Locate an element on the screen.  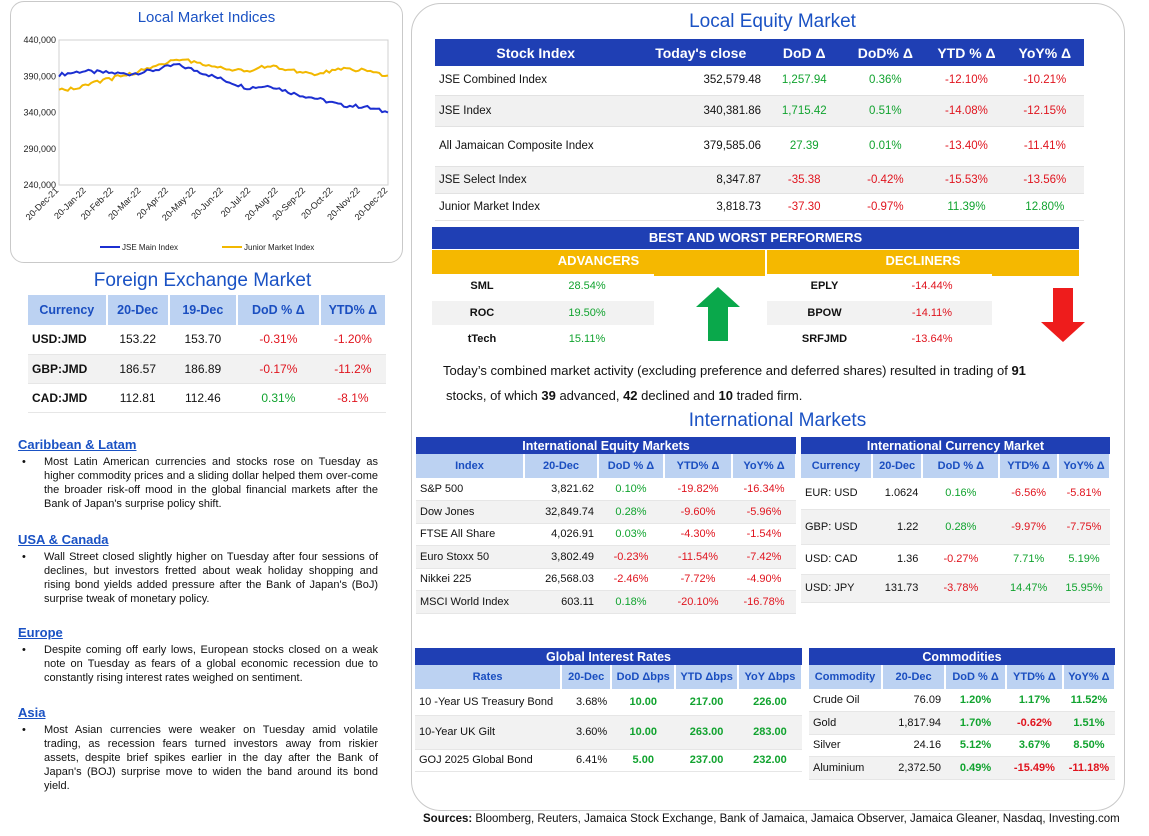
close-value: 3,818.73 is located at coordinates (701, 207).